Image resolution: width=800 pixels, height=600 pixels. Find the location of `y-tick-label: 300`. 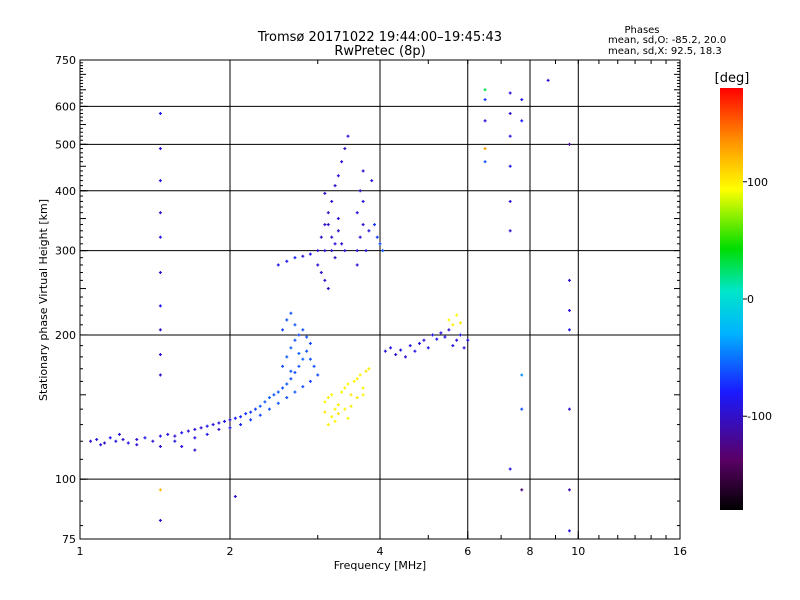

y-tick-label: 300 is located at coordinates (65, 251).